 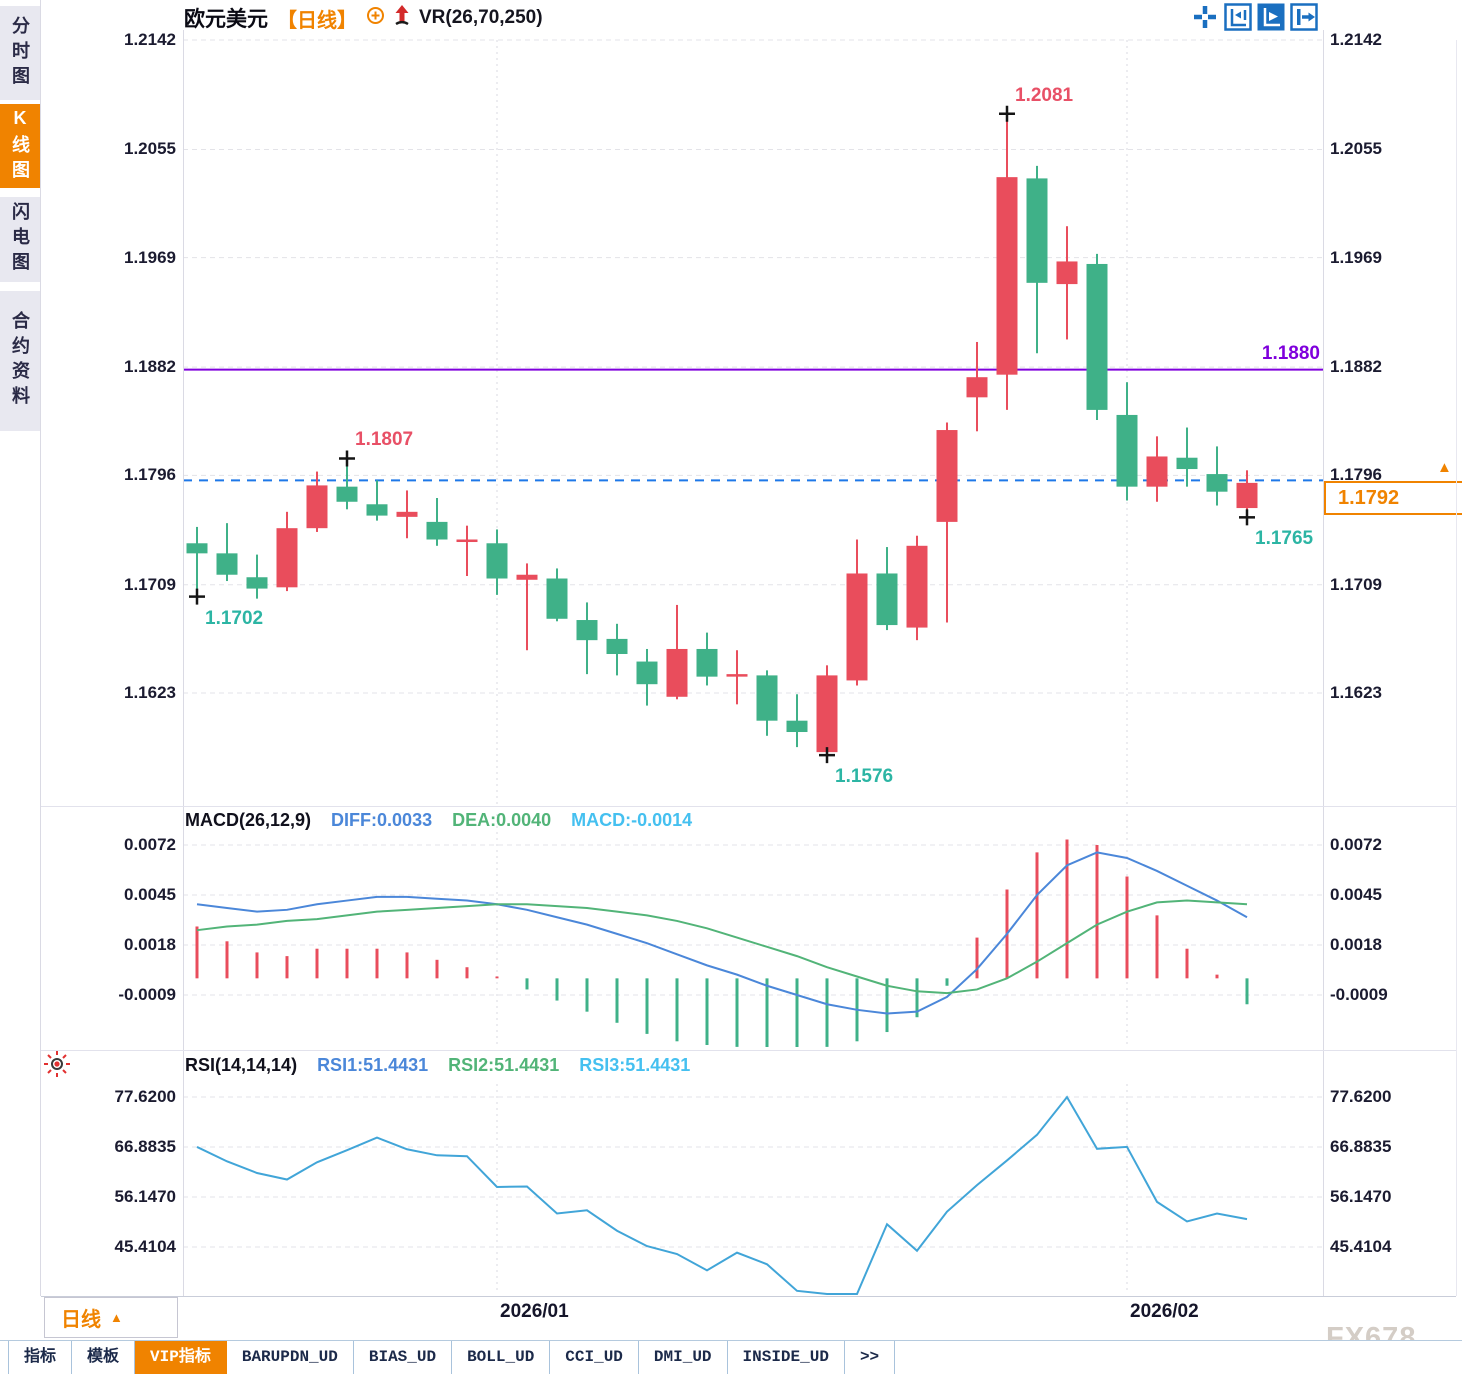 What do you see at coordinates (150, 475) in the screenshot?
I see `price-axis-label-left: 1.1796` at bounding box center [150, 475].